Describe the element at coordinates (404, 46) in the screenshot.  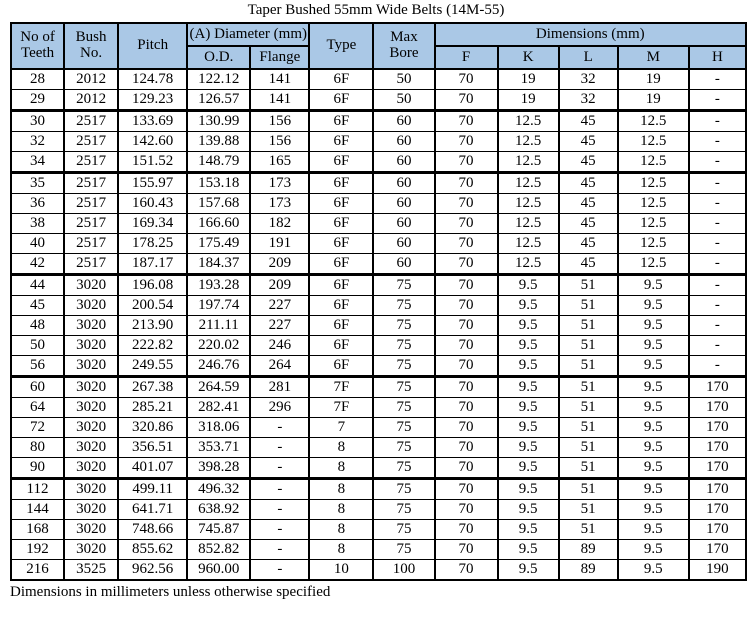
I see `col-header-max-bore: Max Bore` at that location.